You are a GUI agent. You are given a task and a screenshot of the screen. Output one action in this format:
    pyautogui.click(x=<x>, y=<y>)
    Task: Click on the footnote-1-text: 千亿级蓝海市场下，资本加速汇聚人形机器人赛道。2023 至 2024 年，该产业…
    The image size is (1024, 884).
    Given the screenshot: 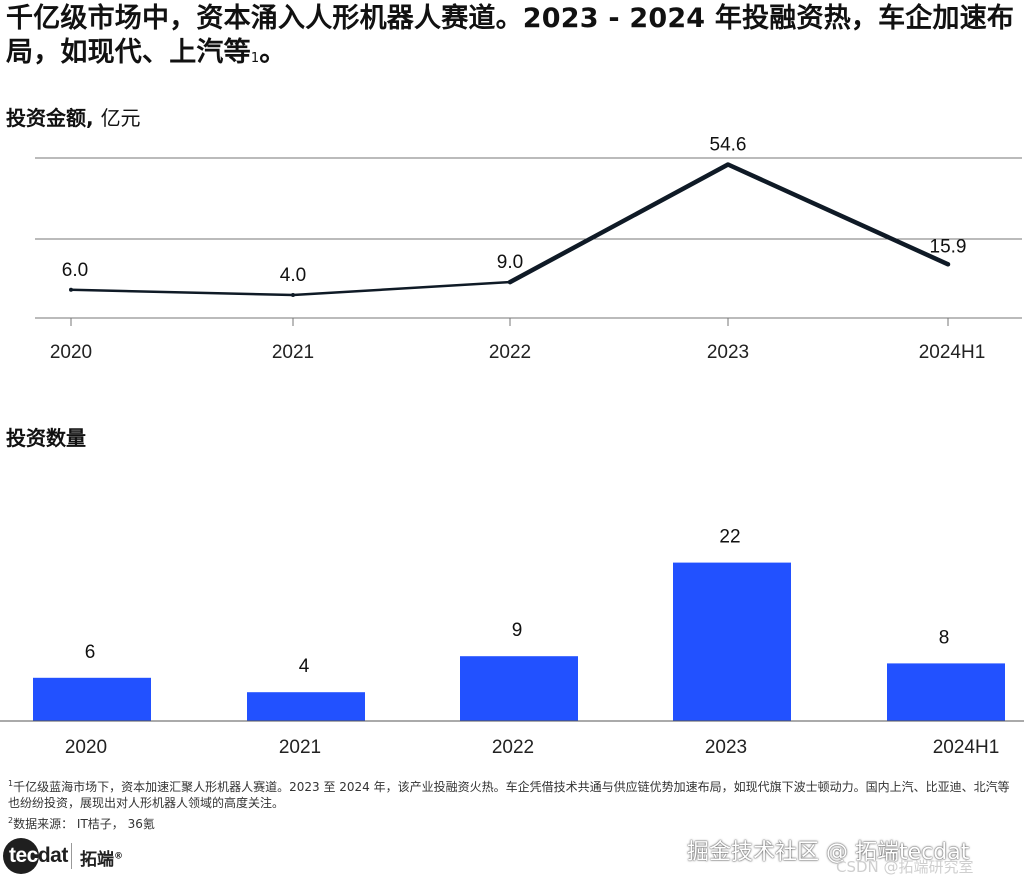 What is the action you would take?
    pyautogui.click(x=509, y=795)
    